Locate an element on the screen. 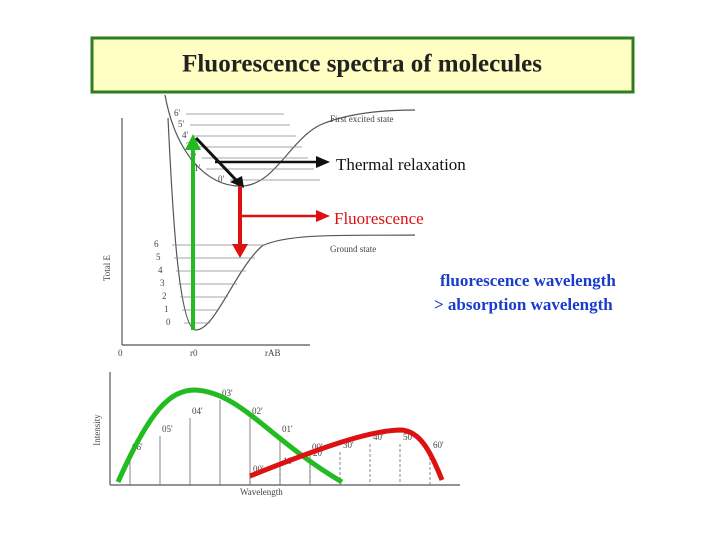 This screenshot has height=540, width=720. peak-label: 40' is located at coordinates (378, 437).